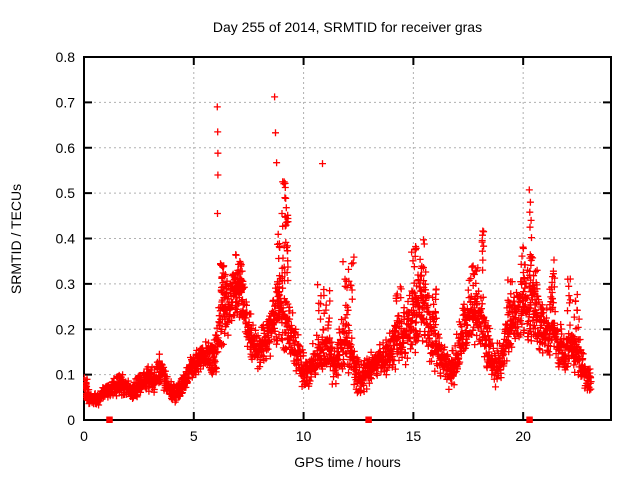  What do you see at coordinates (66, 329) in the screenshot?
I see `y-tick-label: 0.2` at bounding box center [66, 329].